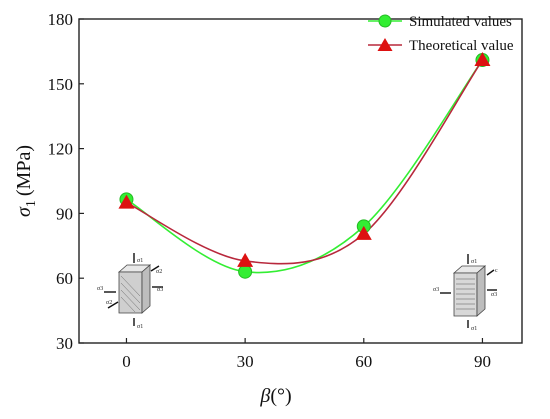 The height and width of the screenshot is (419, 550). I want to click on right-cube-side, so click(481, 291).